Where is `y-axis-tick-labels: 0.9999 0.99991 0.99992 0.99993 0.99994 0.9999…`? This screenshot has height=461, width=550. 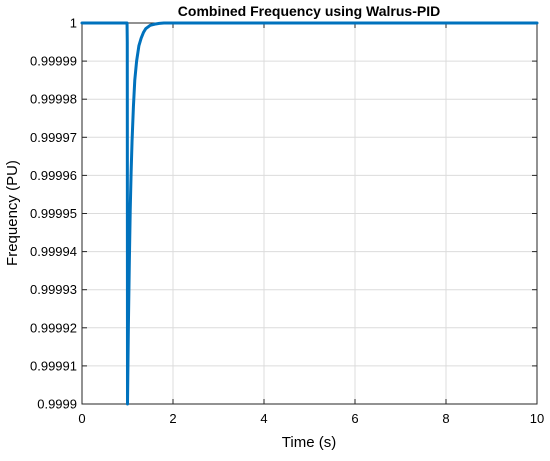
y-axis-tick-labels: 0.9999 0.99991 0.99992 0.99993 0.99994 0.9999… is located at coordinates (53, 214).